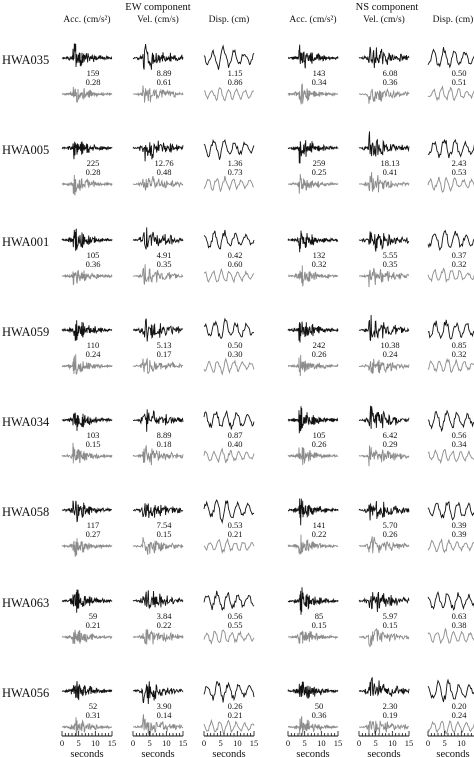 The height and width of the screenshot is (757, 474). What do you see at coordinates (235, 625) in the screenshot?
I see `correlation-value: 0.55` at bounding box center [235, 625].